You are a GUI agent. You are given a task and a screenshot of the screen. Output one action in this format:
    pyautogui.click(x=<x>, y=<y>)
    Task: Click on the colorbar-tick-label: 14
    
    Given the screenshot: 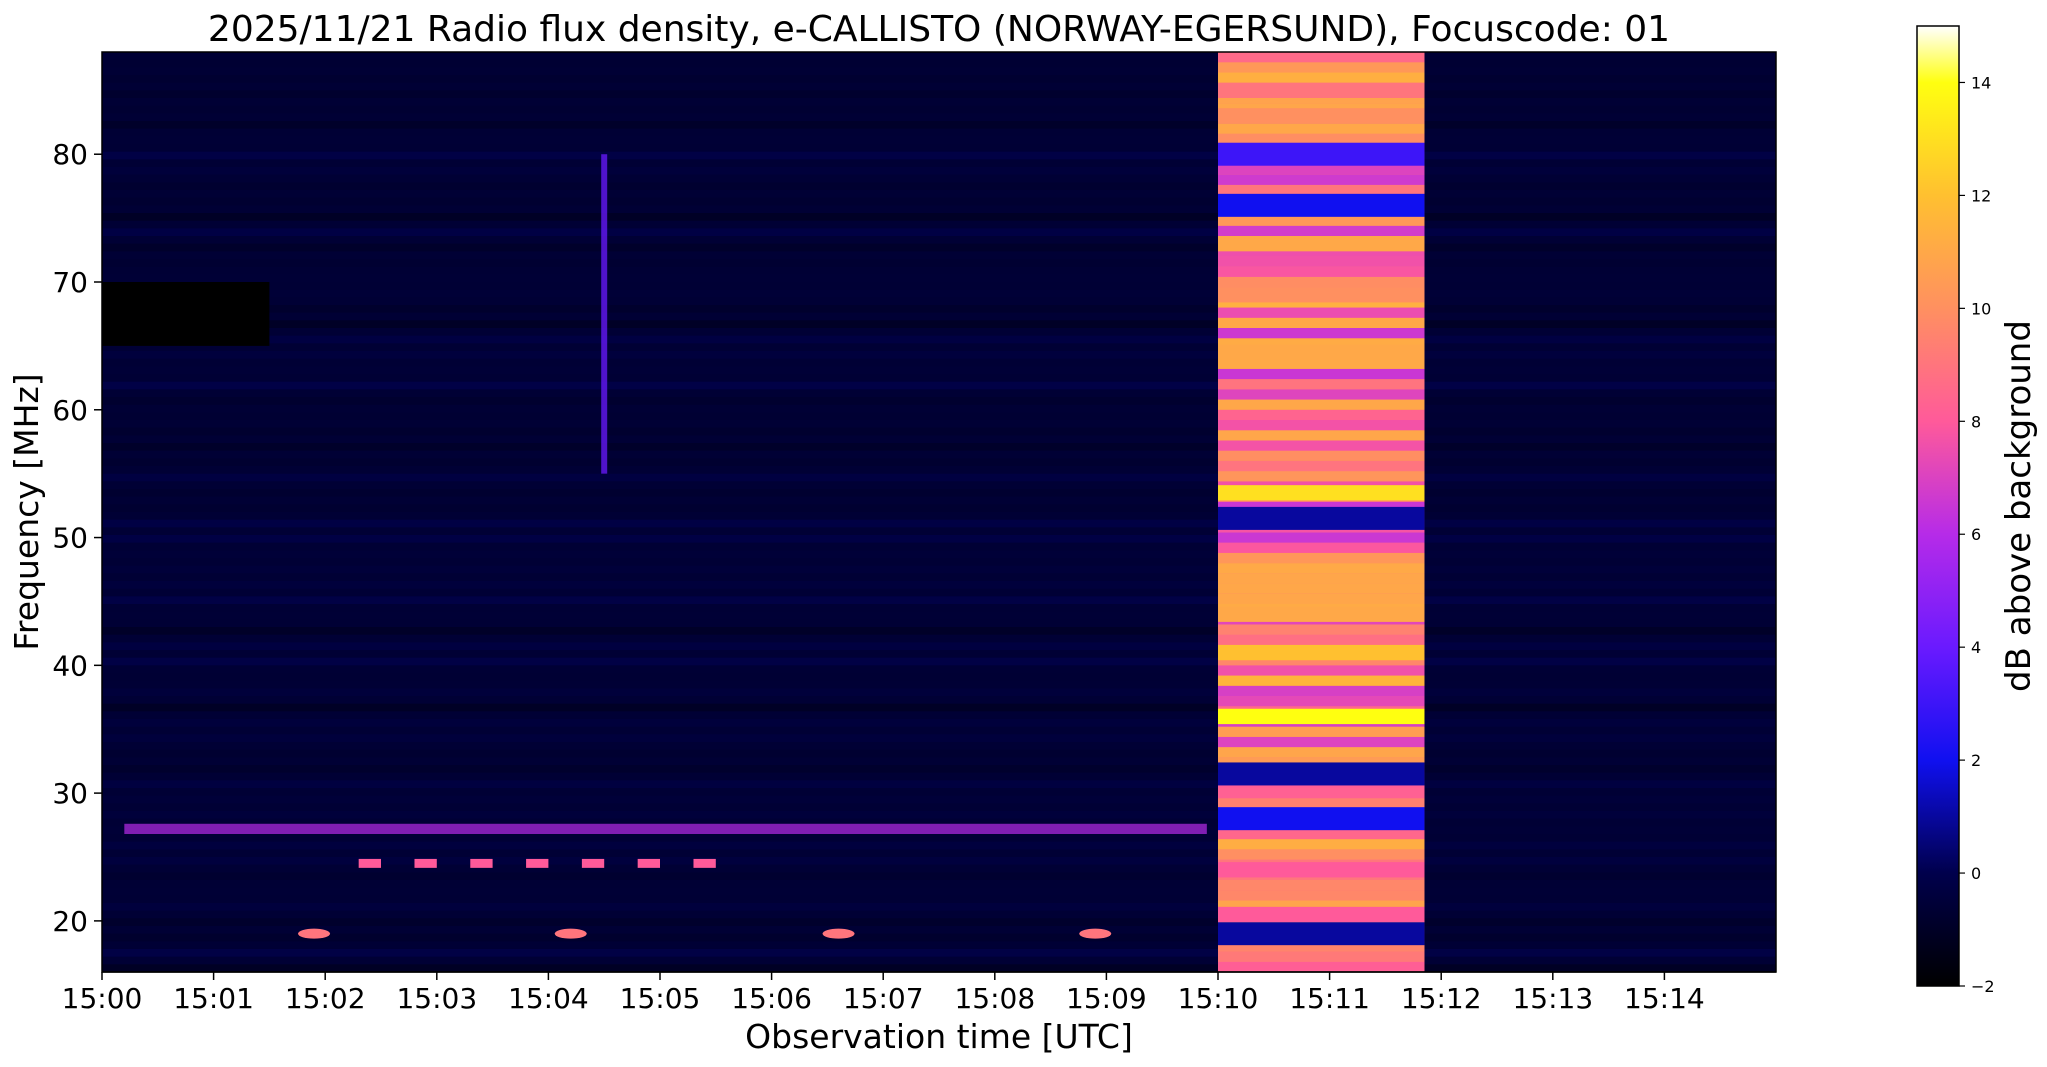 What is the action you would take?
    pyautogui.click(x=1981, y=82)
    